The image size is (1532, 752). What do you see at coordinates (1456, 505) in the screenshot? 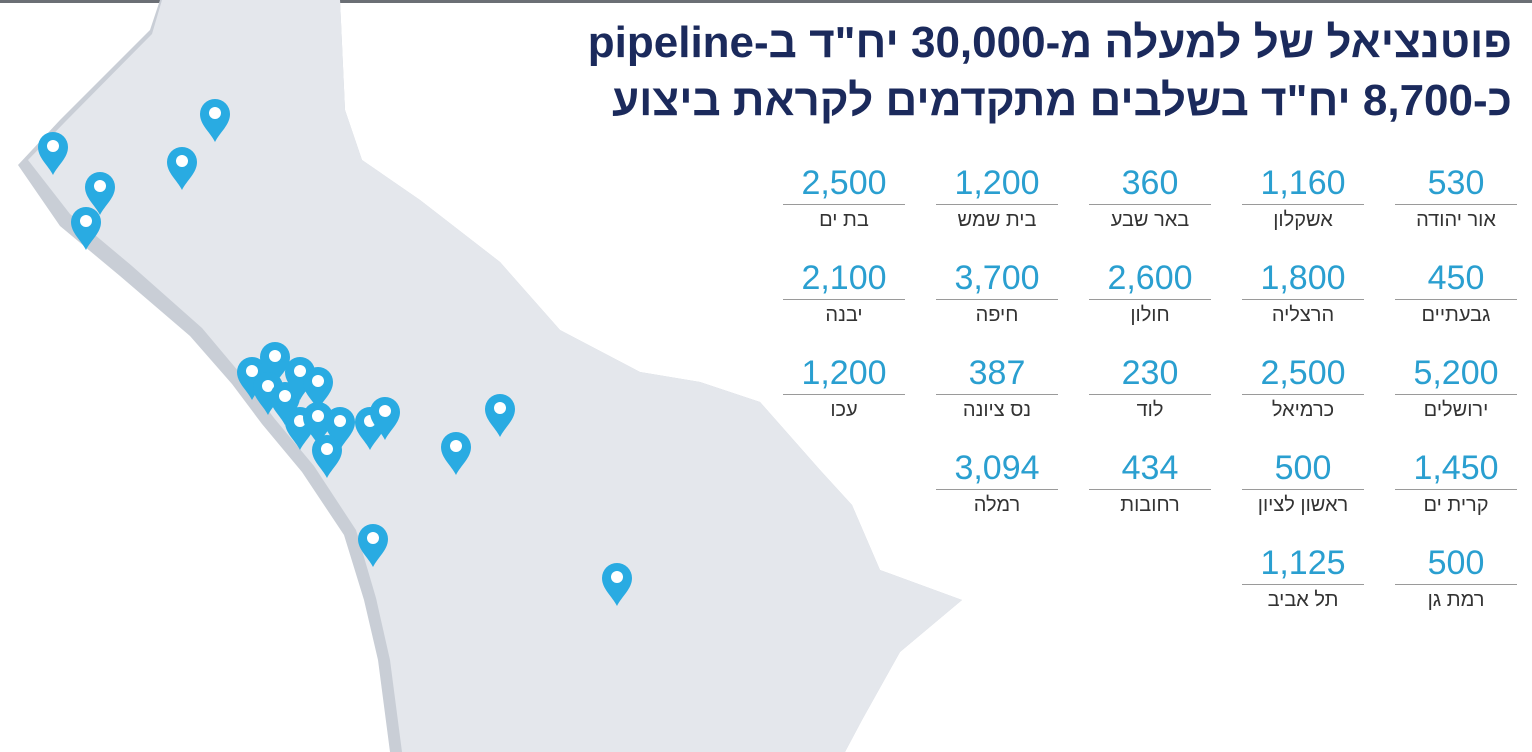
I see `city-name: קרית ים` at bounding box center [1456, 505].